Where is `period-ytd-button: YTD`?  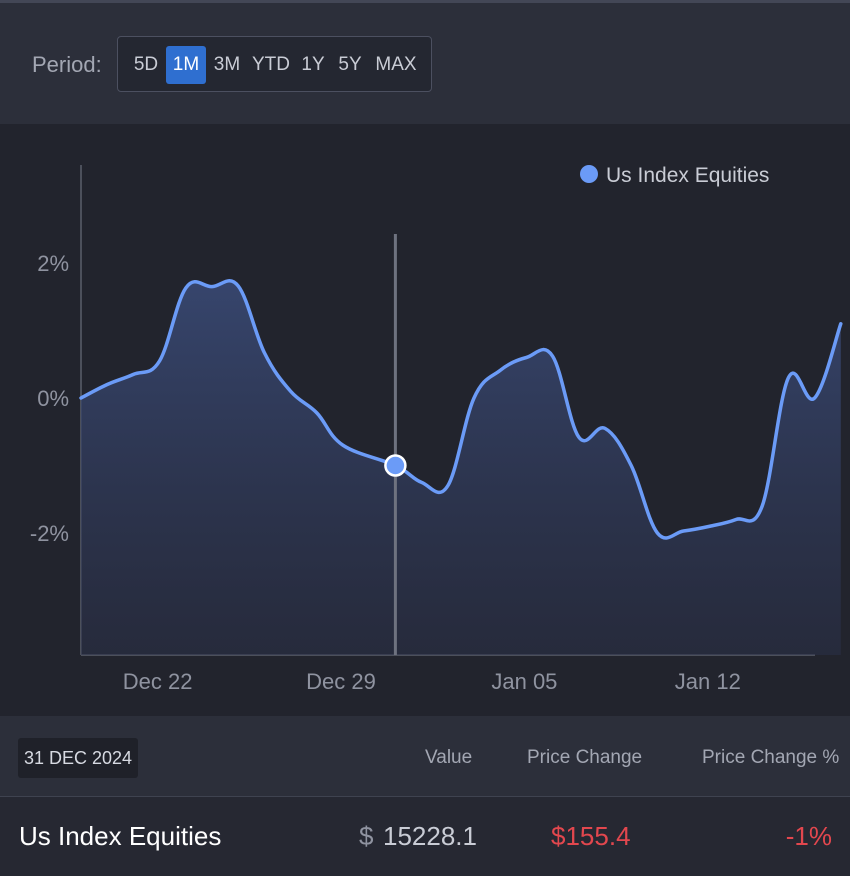
period-ytd-button: YTD is located at coordinates (271, 64).